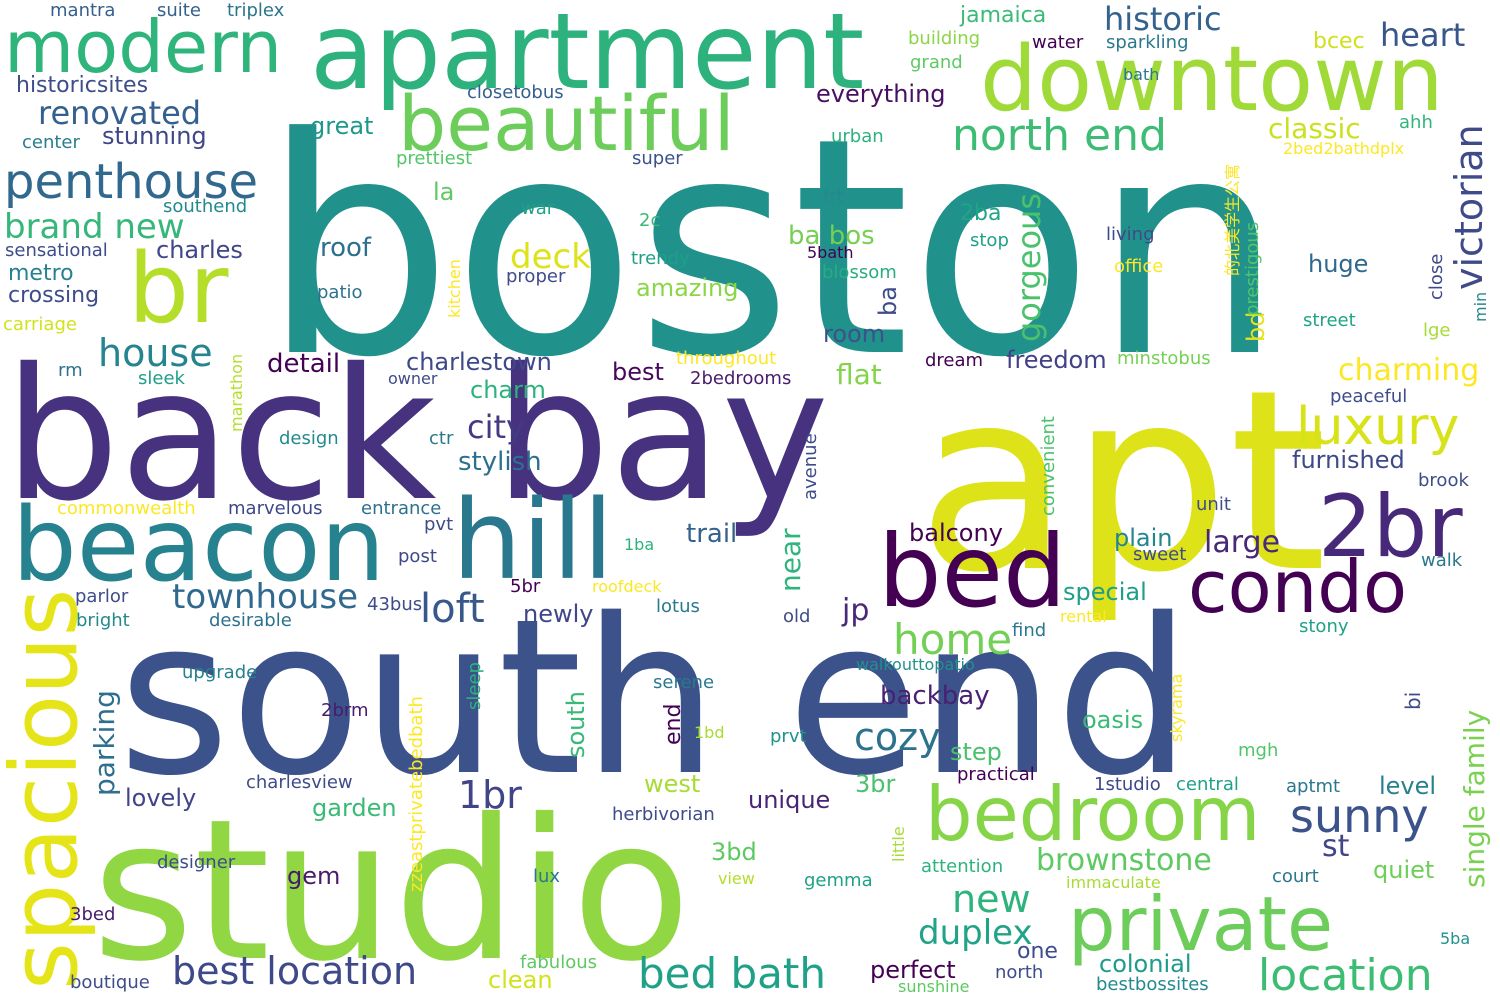 This screenshot has width=1500, height=1000. I want to click on word-step: step, so click(976, 752).